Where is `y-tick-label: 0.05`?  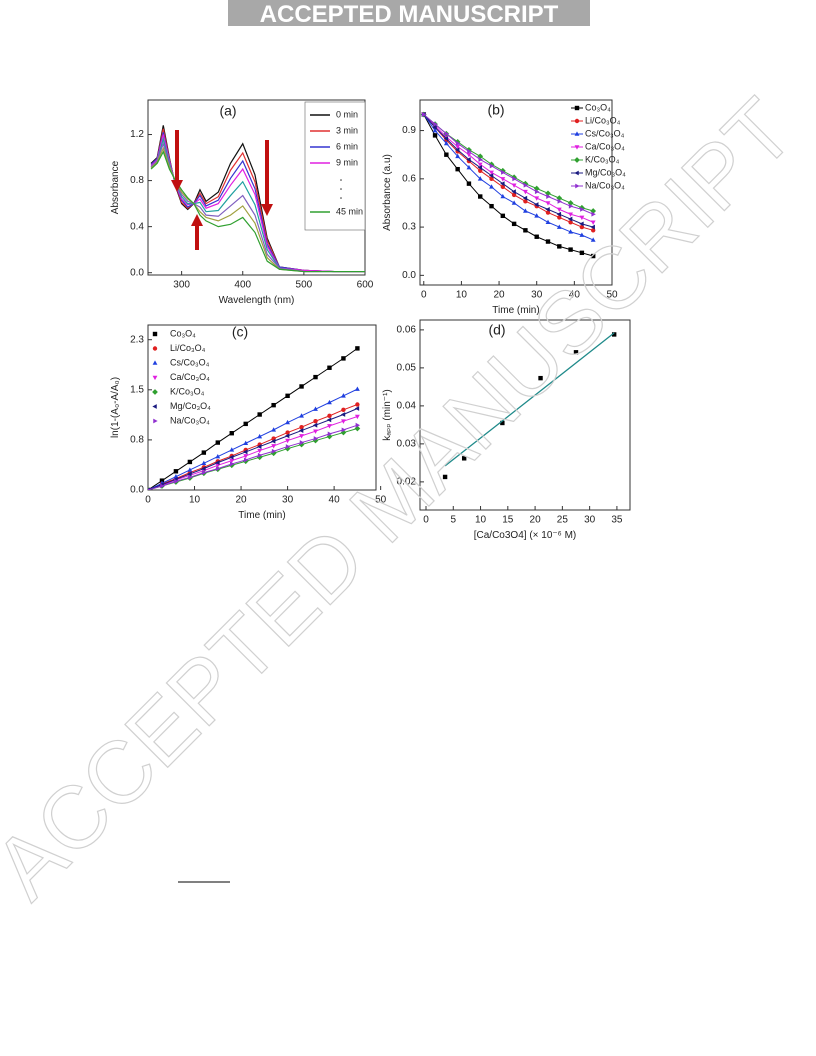
y-tick-label: 0.05 is located at coordinates (407, 368).